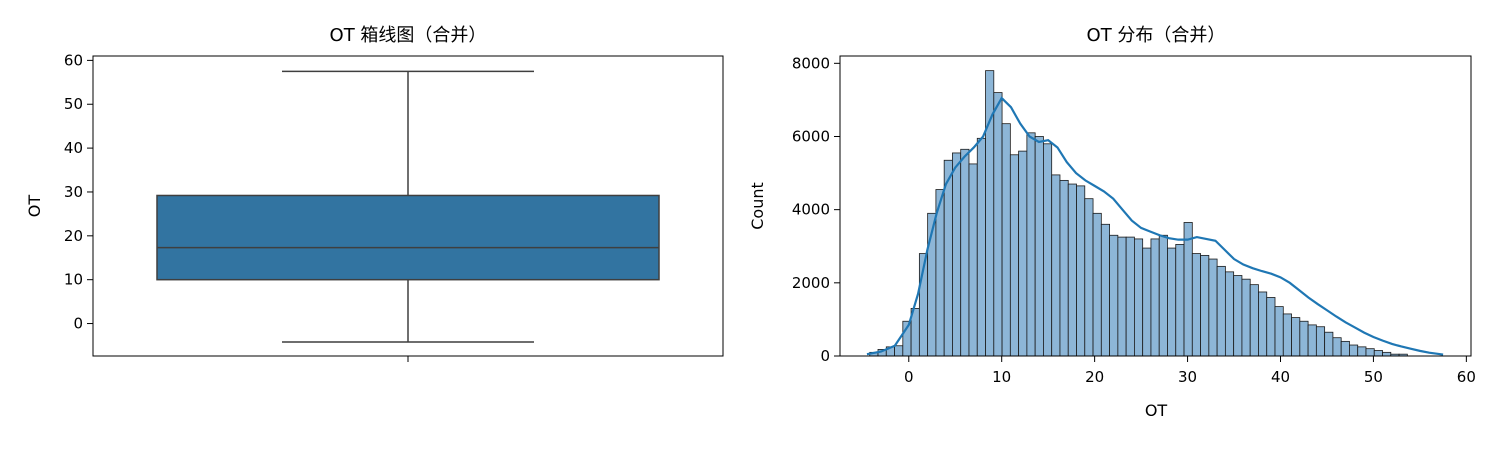 The width and height of the screenshot is (1500, 450). I want to click on histogram-y-axis-label: Count, so click(757, 206).